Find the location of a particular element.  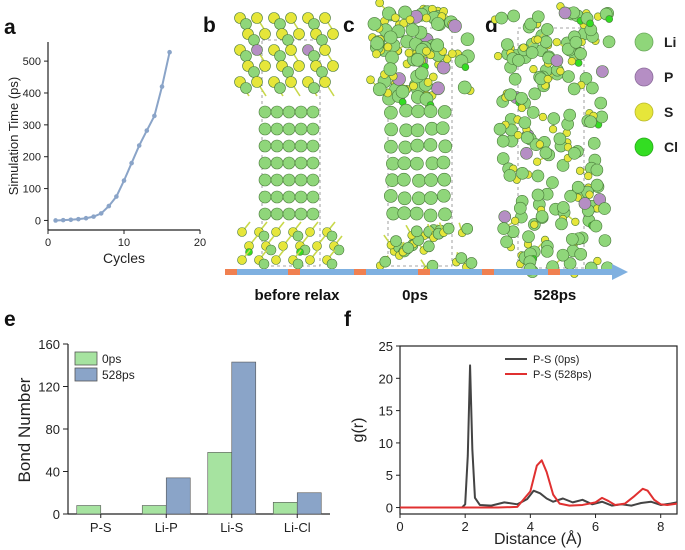

panel-letter-f: f is located at coordinates (347, 319).